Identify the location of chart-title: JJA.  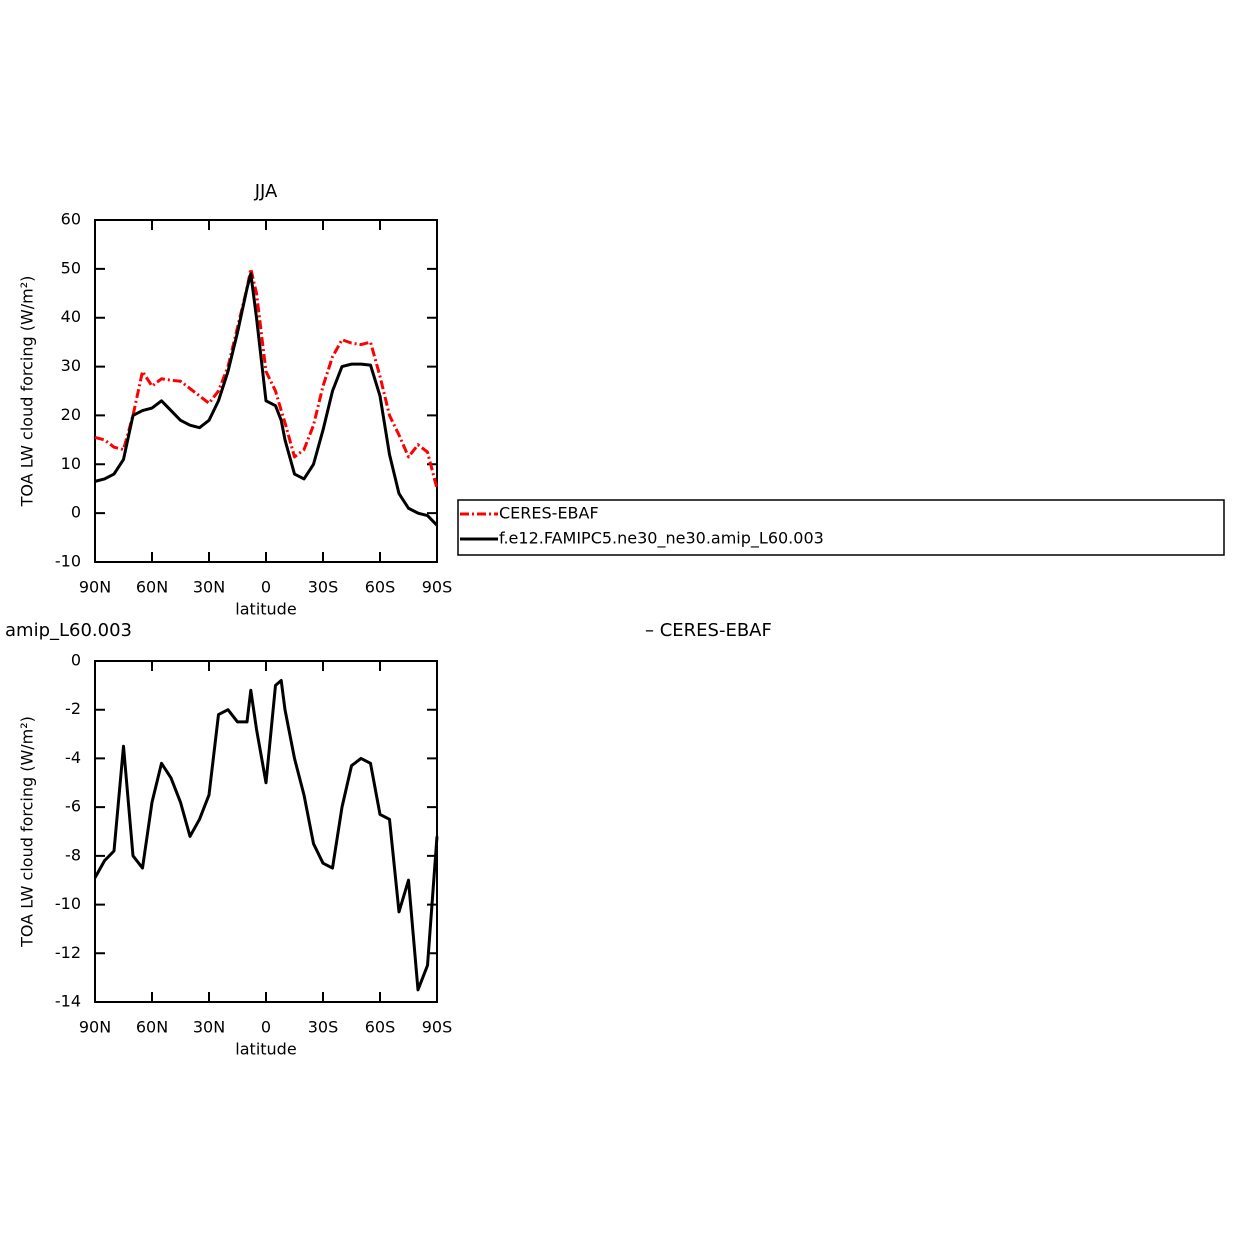
(266, 191).